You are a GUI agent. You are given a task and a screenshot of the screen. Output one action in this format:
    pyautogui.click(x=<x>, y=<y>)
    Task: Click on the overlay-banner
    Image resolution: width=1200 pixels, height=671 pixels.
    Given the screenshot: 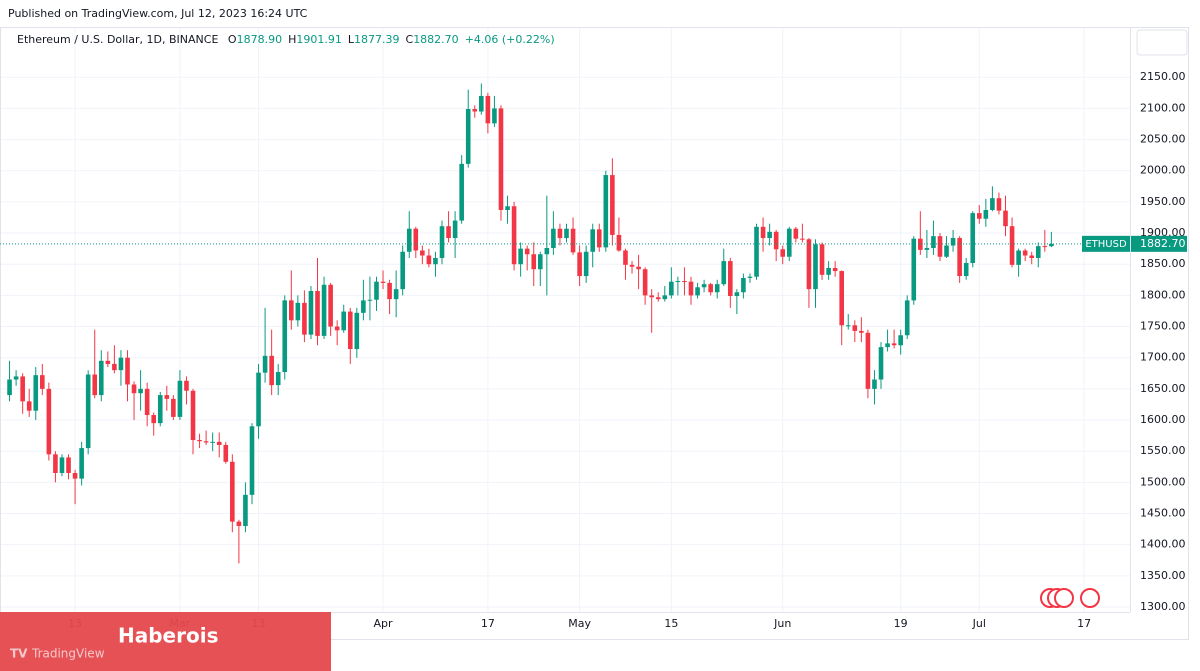 What is the action you would take?
    pyautogui.click(x=165, y=641)
    